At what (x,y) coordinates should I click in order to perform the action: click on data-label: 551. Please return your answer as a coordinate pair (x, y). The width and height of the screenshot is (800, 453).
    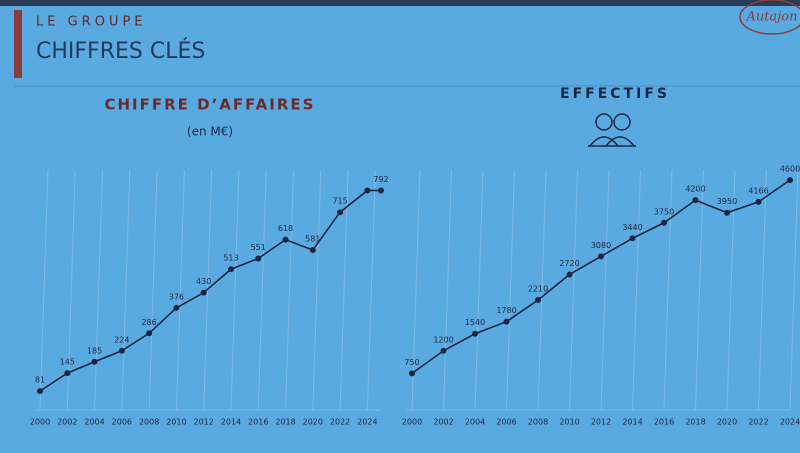
    Looking at the image, I should click on (258, 247).